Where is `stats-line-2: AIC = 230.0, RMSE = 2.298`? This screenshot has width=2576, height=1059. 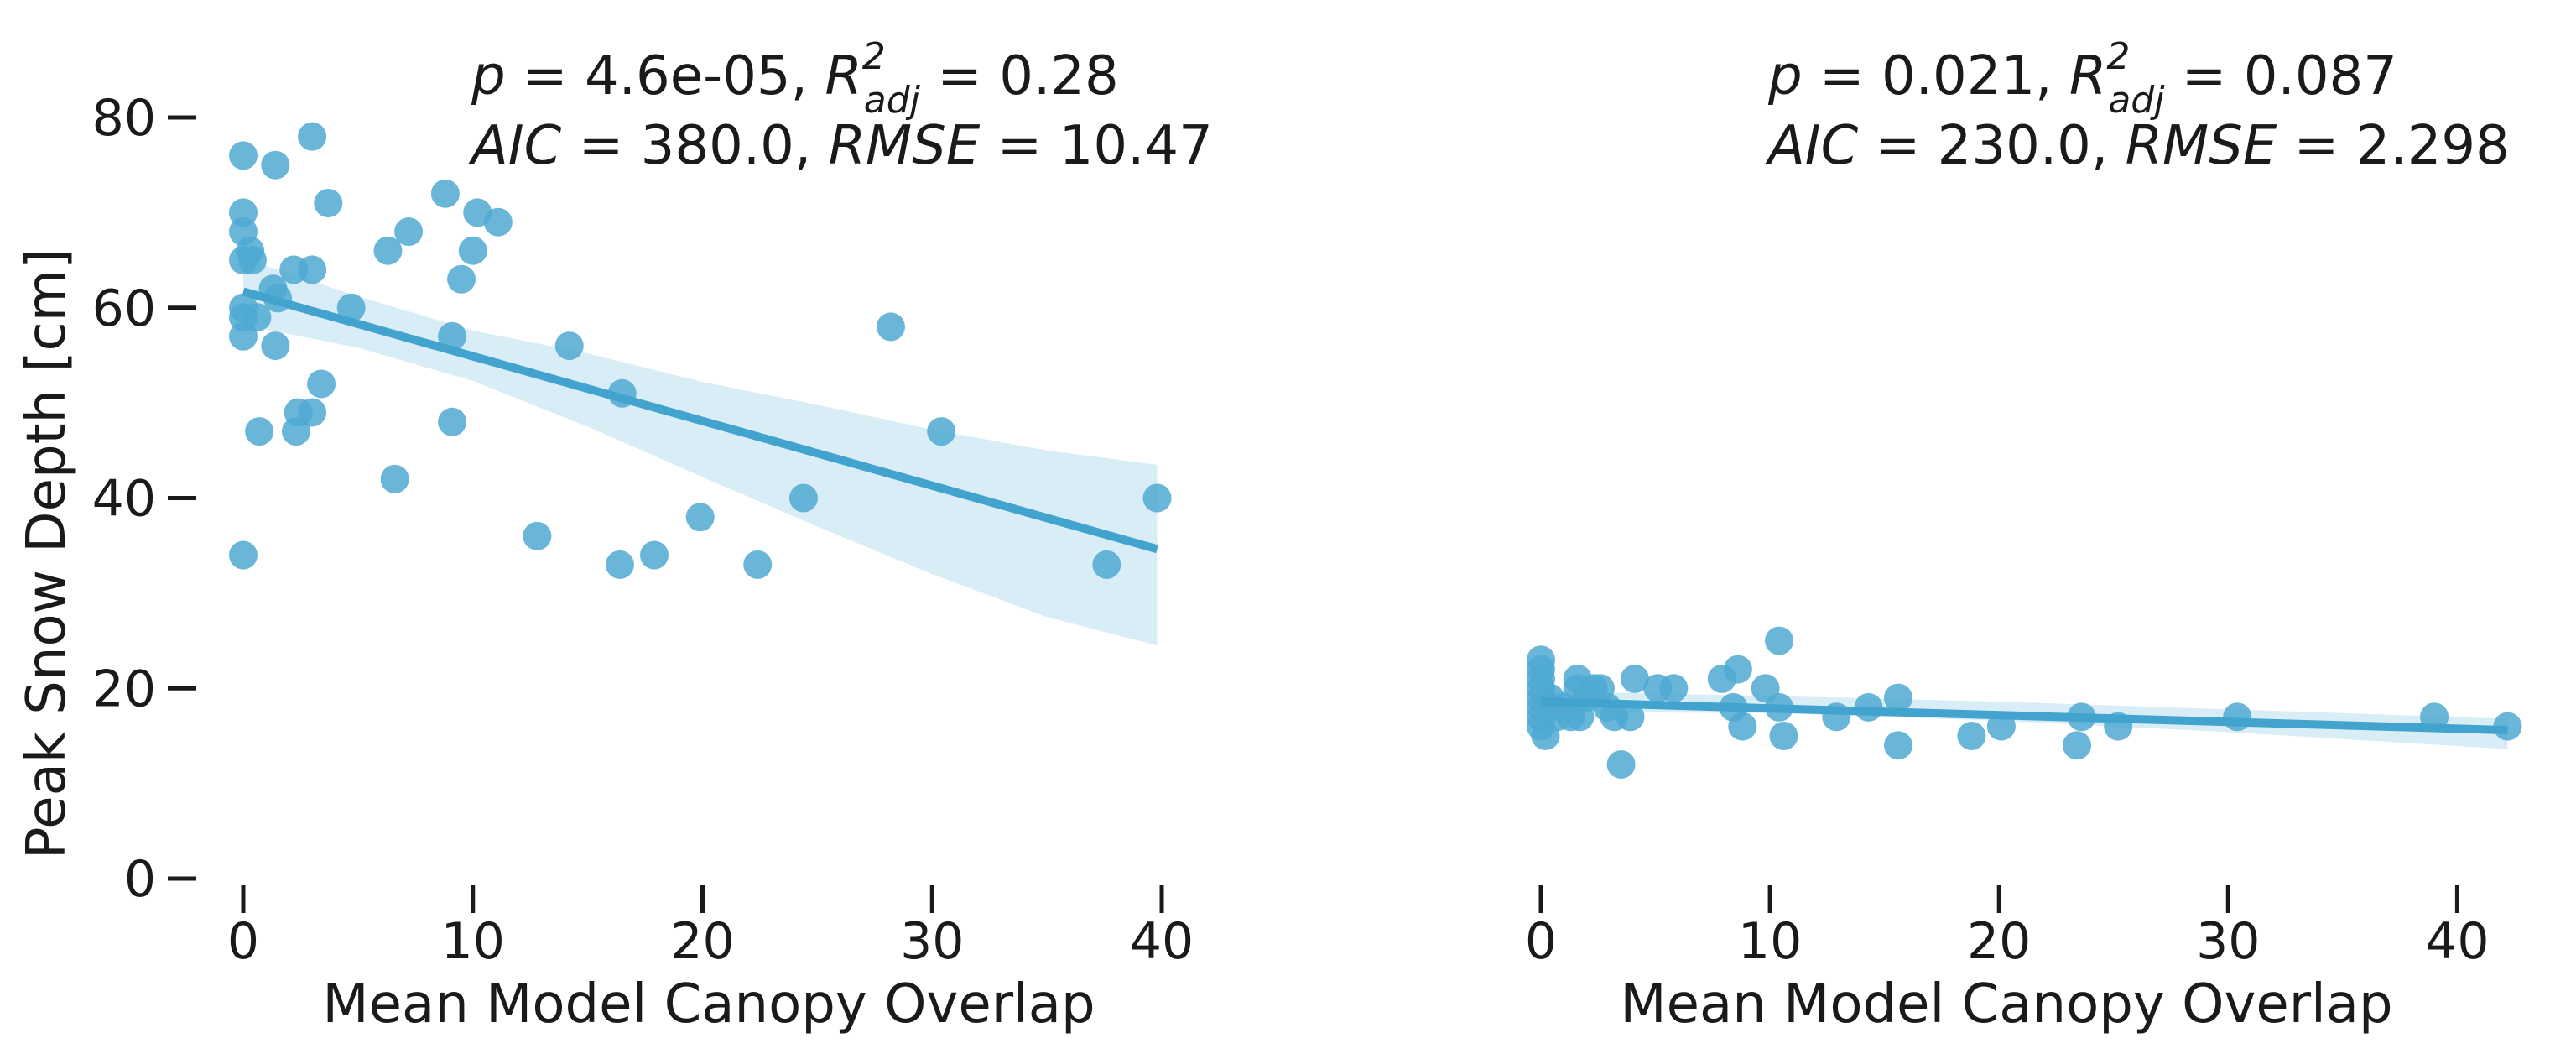
stats-line-2: AIC = 230.0, RMSE = 2.298 is located at coordinates (2137, 146).